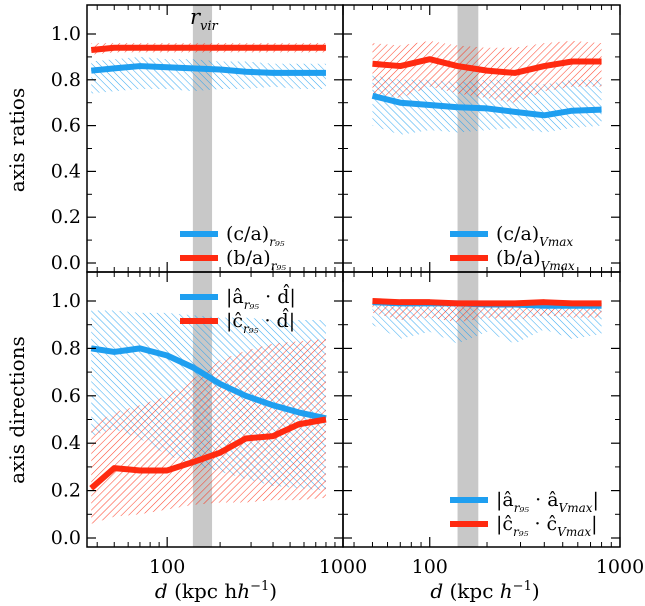 Image resolution: width=645 pixels, height=606 pixels. Describe the element at coordinates (547, 502) in the screenshot. I see `legend-label: |âr₉₅ · âVmax|` at that location.